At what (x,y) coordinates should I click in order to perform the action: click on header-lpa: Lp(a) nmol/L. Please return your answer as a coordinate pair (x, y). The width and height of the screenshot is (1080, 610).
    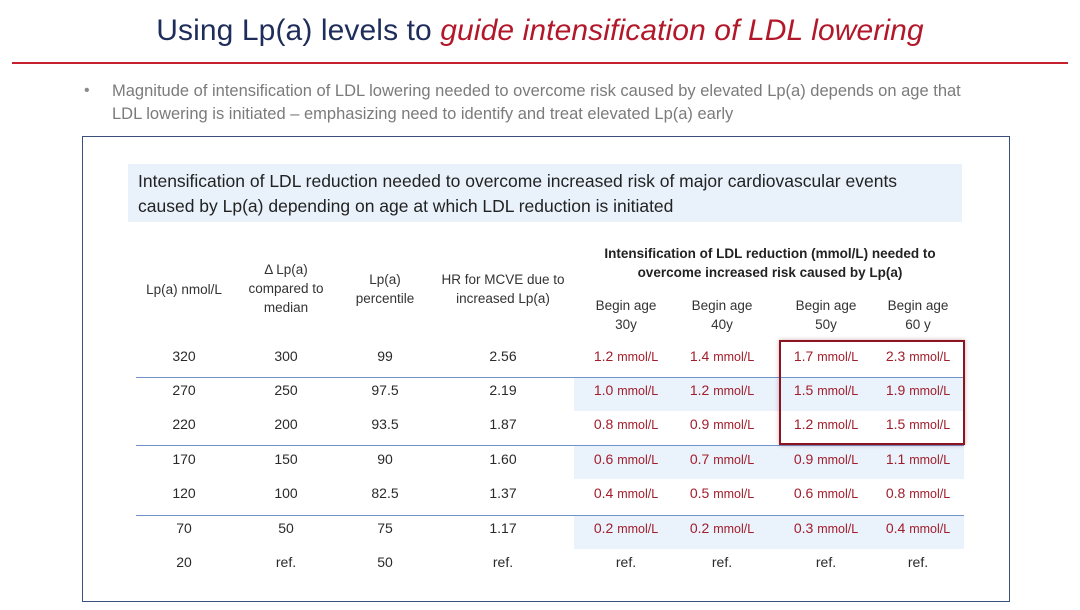
    Looking at the image, I should click on (184, 289).